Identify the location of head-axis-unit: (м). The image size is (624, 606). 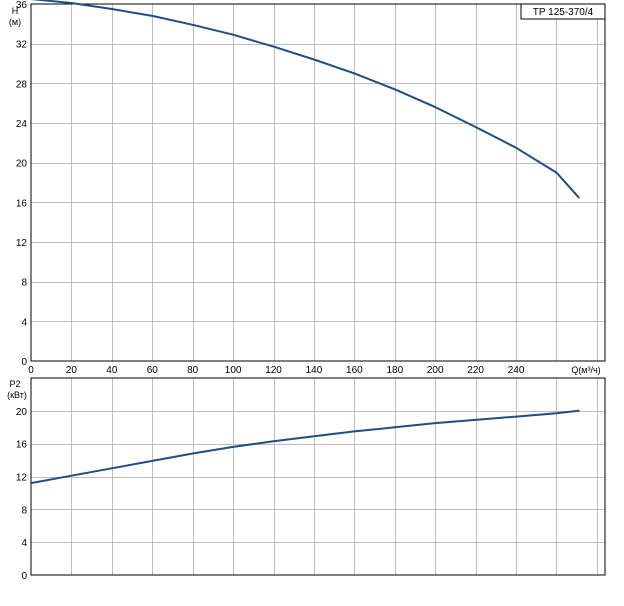
(15, 22).